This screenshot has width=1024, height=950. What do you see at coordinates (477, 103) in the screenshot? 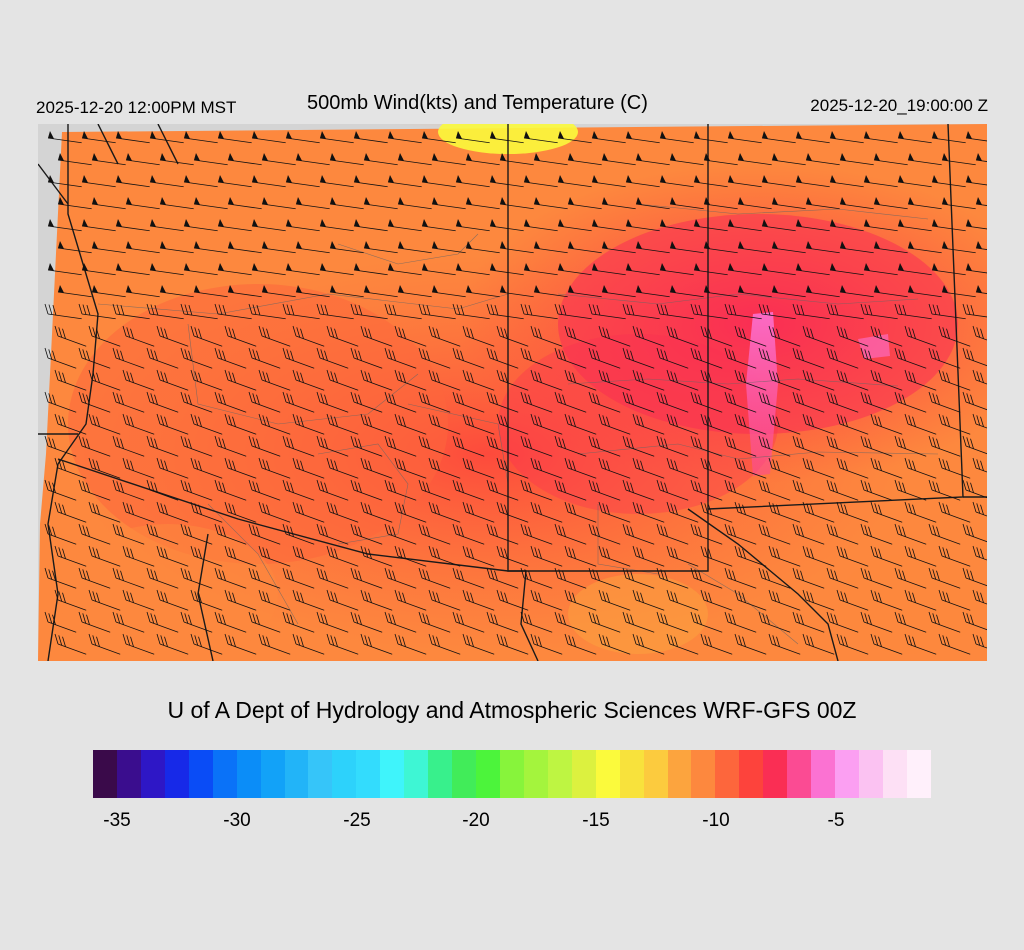
I see `map-title: 500mb Wind(kts) and Temperature (C)` at bounding box center [477, 103].